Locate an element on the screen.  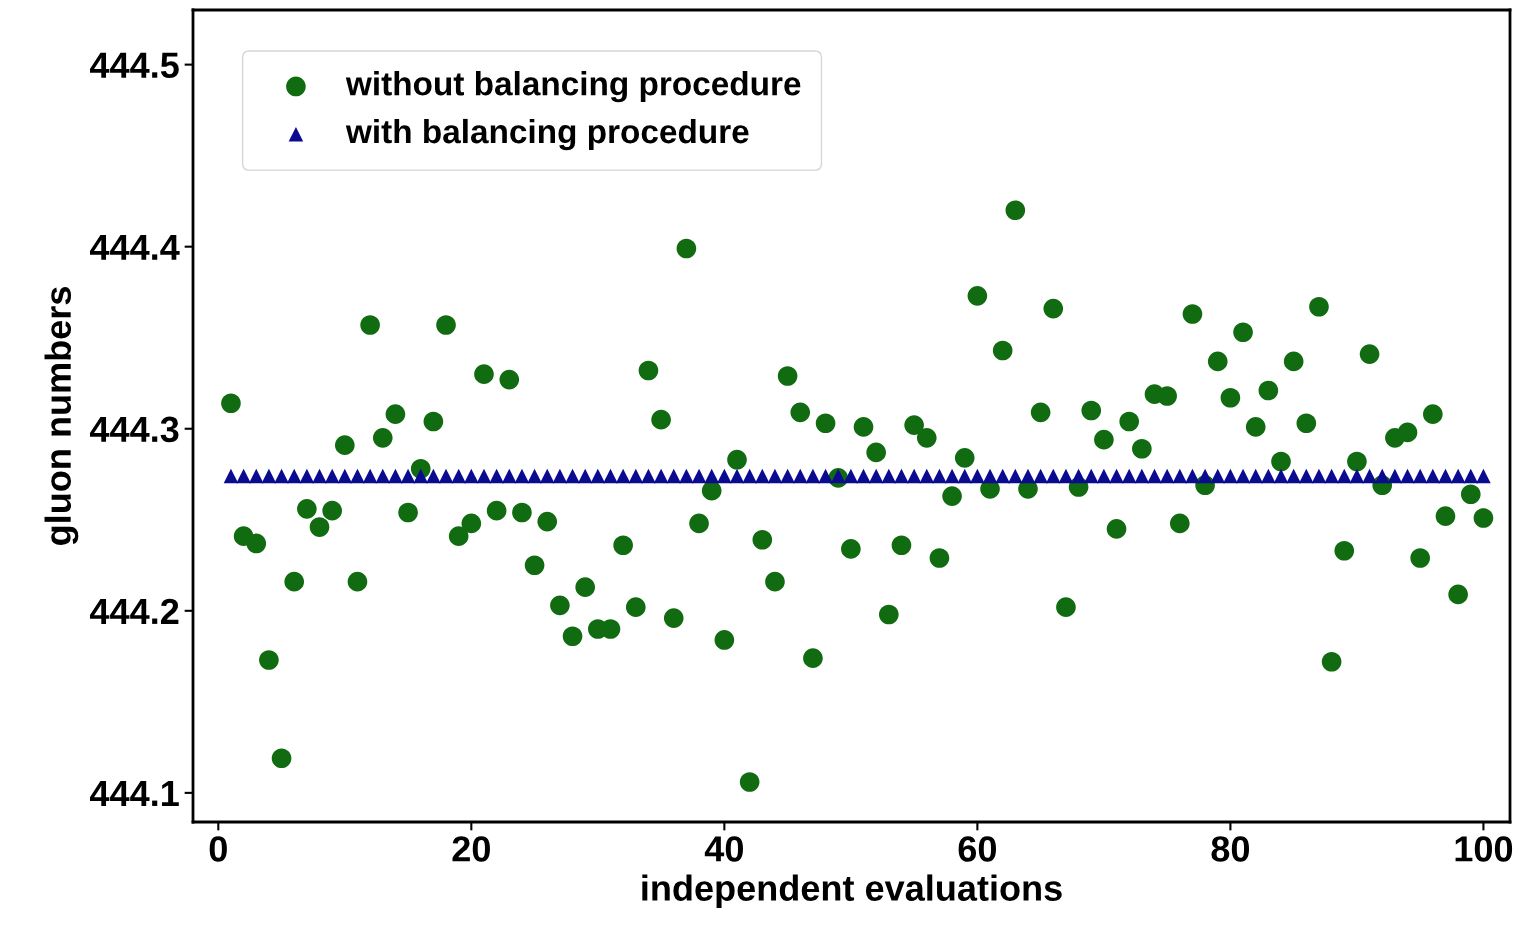
x-tick-label: 0 is located at coordinates (218, 849).